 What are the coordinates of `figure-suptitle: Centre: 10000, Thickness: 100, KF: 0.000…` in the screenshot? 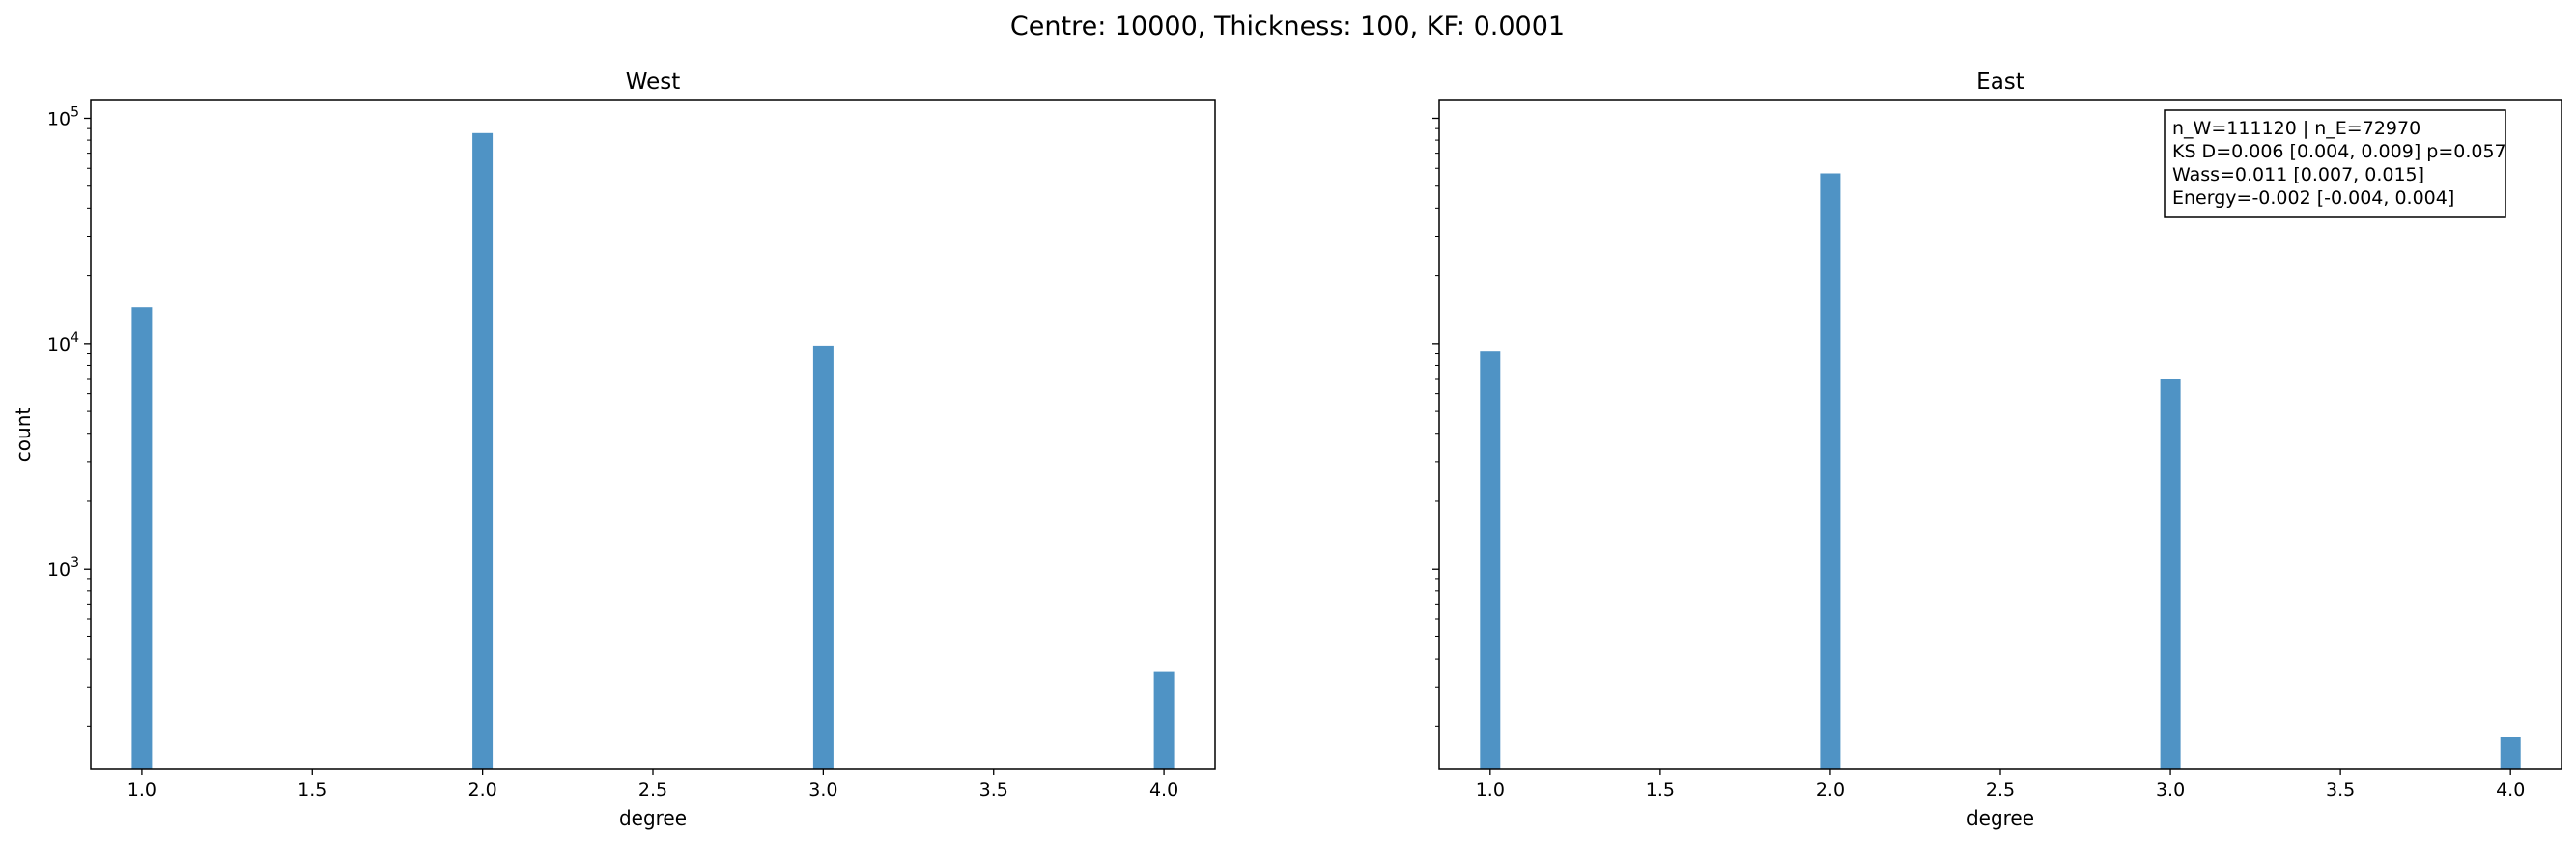 It's located at (1287, 27).